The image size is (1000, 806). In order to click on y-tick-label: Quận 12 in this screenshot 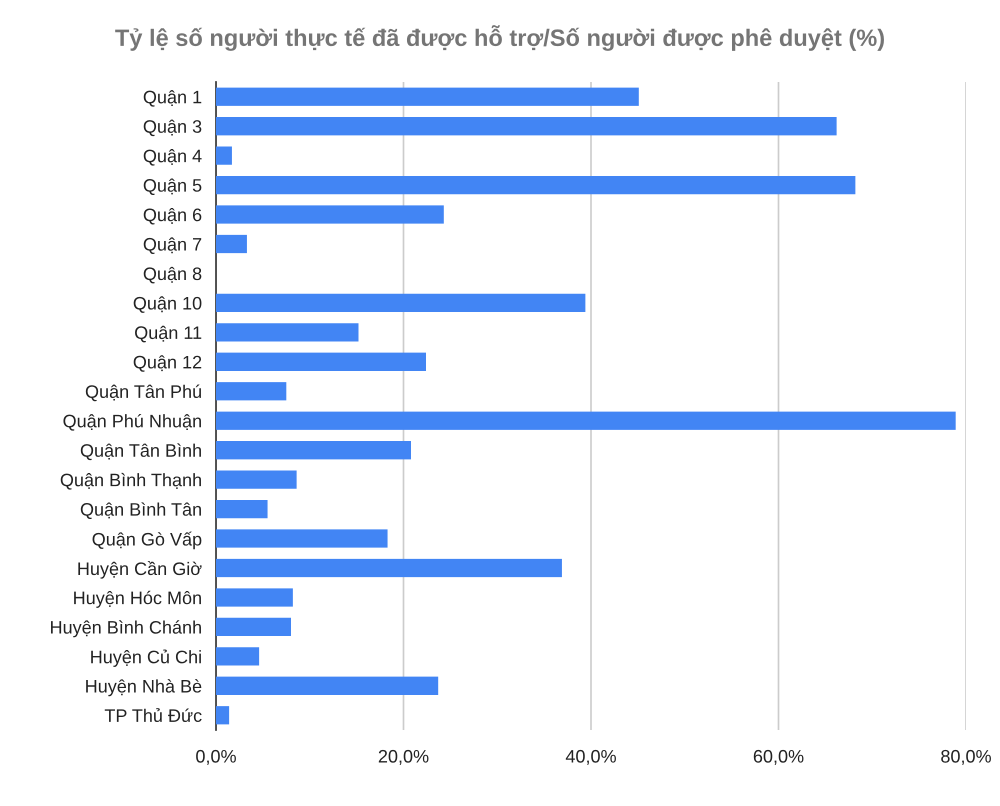, I will do `click(168, 363)`.